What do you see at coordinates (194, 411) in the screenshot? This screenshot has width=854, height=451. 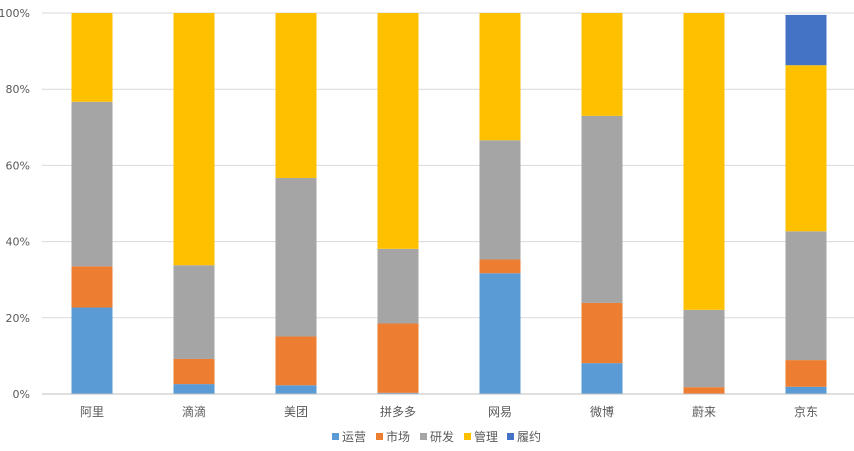 I see `x-category-label: 滴滴` at bounding box center [194, 411].